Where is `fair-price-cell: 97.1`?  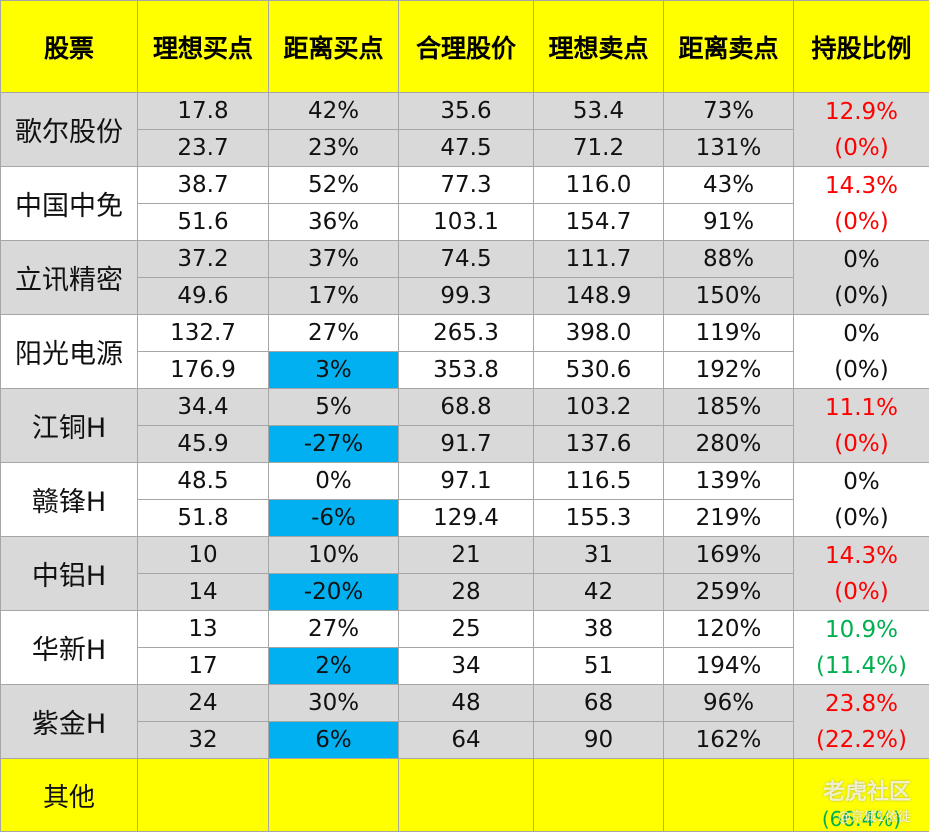
fair-price-cell: 97.1 is located at coordinates (466, 481).